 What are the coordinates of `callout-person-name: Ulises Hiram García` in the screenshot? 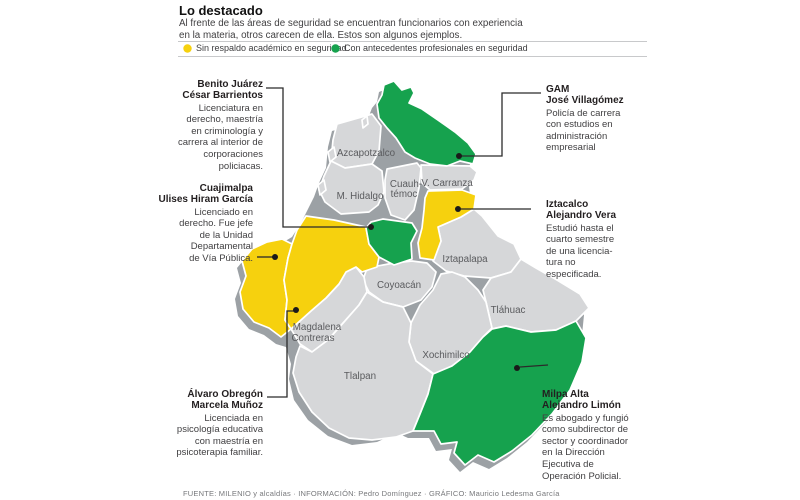 It's located at (206, 199).